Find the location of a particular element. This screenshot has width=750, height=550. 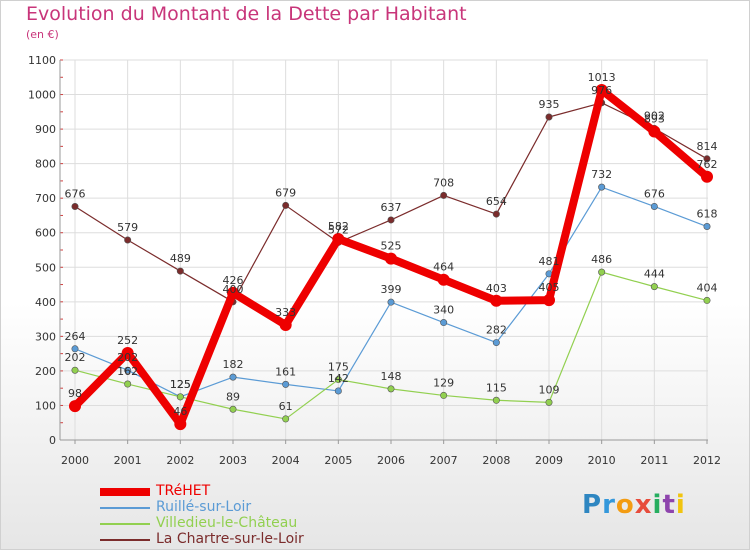

legend-label: Ruillé-sur-Loir is located at coordinates (204, 507).